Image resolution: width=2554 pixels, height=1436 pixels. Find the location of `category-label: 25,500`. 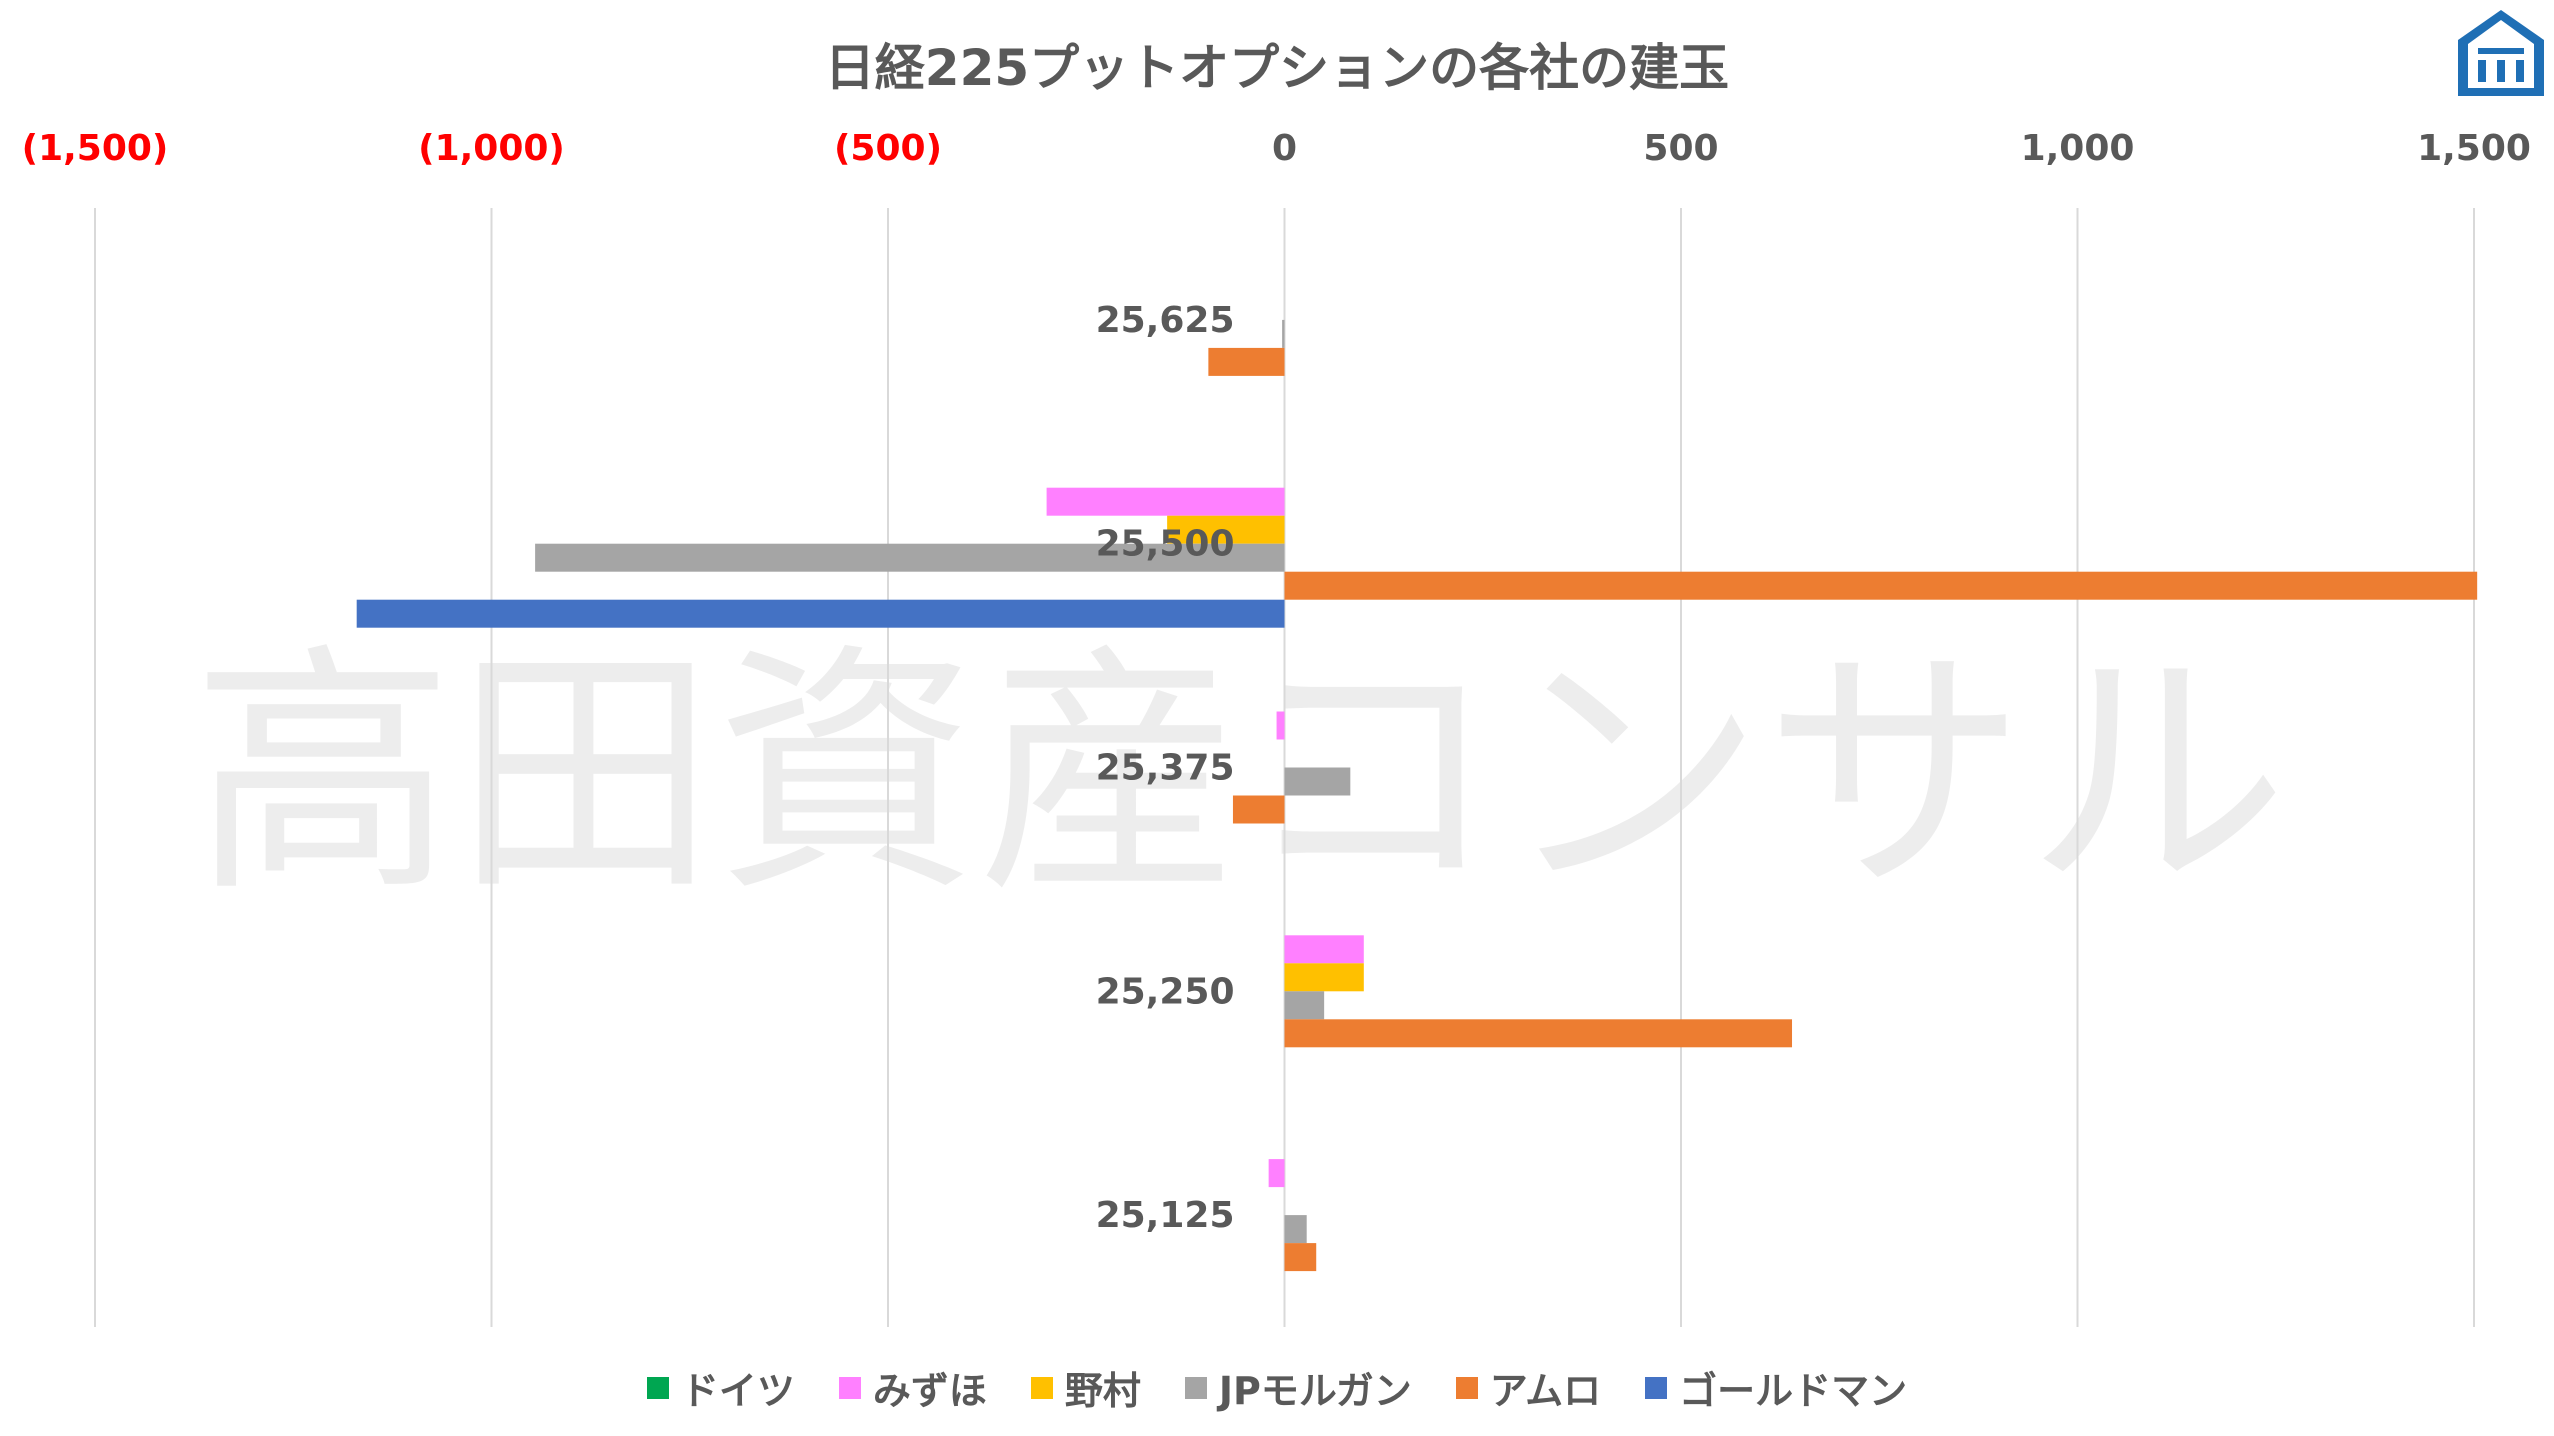

category-label: 25,500 is located at coordinates (1165, 544).